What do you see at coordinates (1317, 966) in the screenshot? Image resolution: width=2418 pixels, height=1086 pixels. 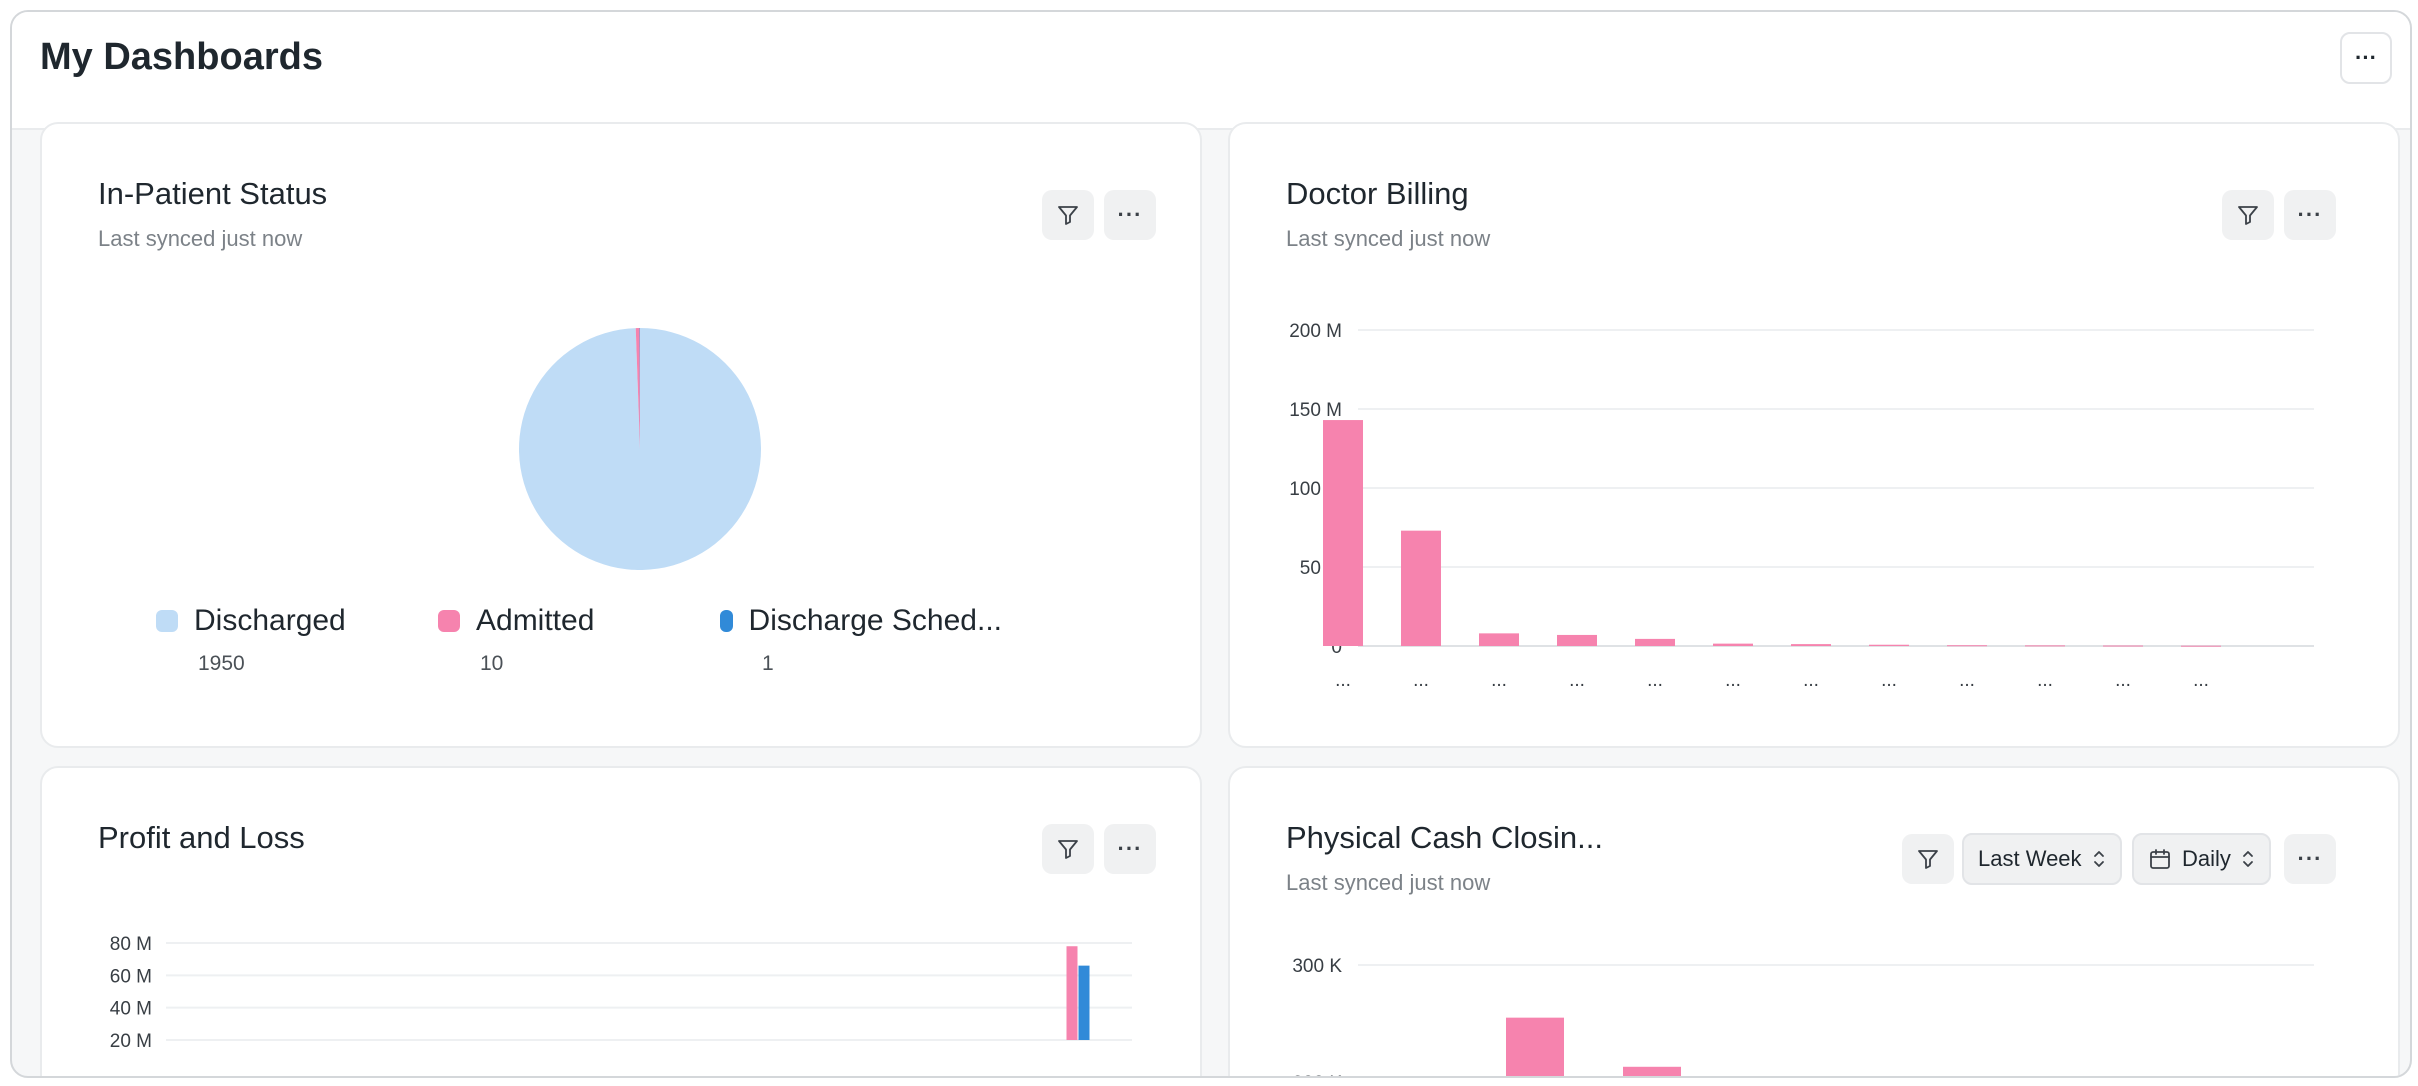 I see `y-tick-label: 300 K` at bounding box center [1317, 966].